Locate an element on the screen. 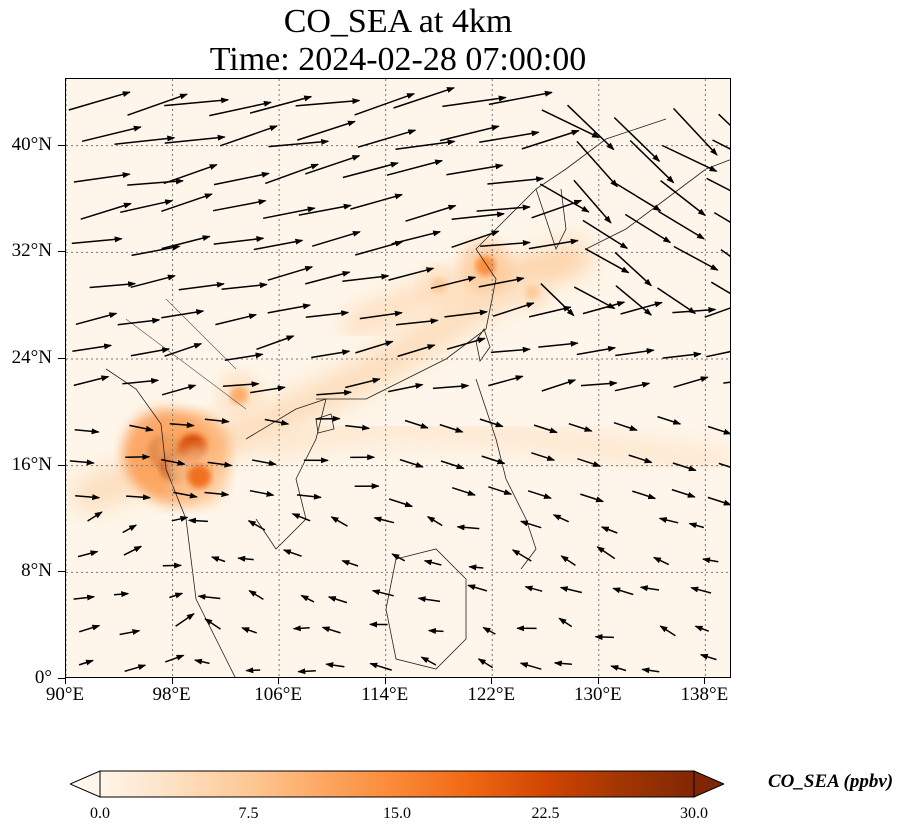  plume-band-east is located at coordinates (495, 446).